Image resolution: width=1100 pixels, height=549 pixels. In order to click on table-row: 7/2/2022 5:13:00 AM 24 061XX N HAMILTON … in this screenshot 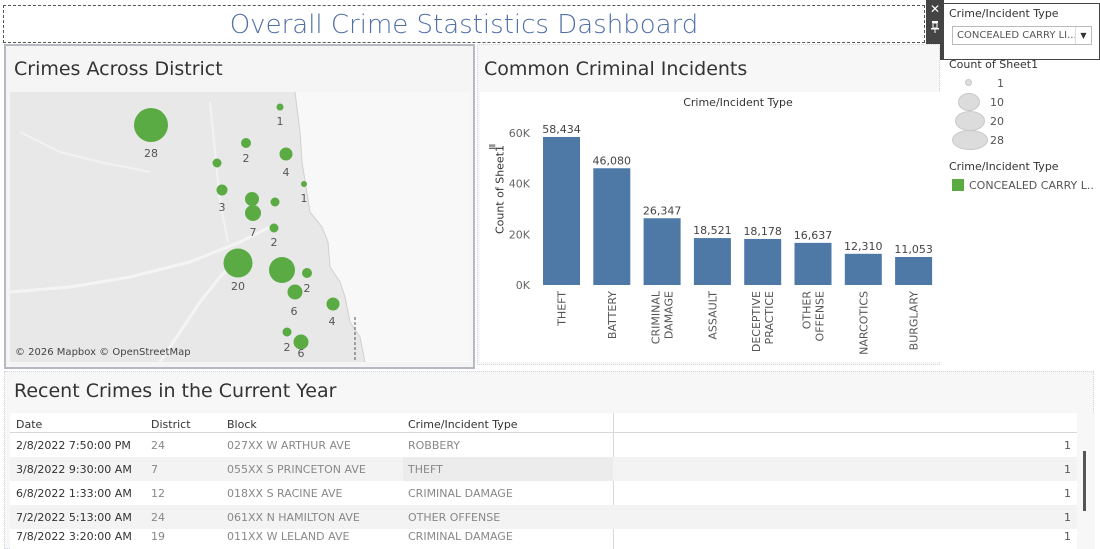, I will do `click(543, 517)`.